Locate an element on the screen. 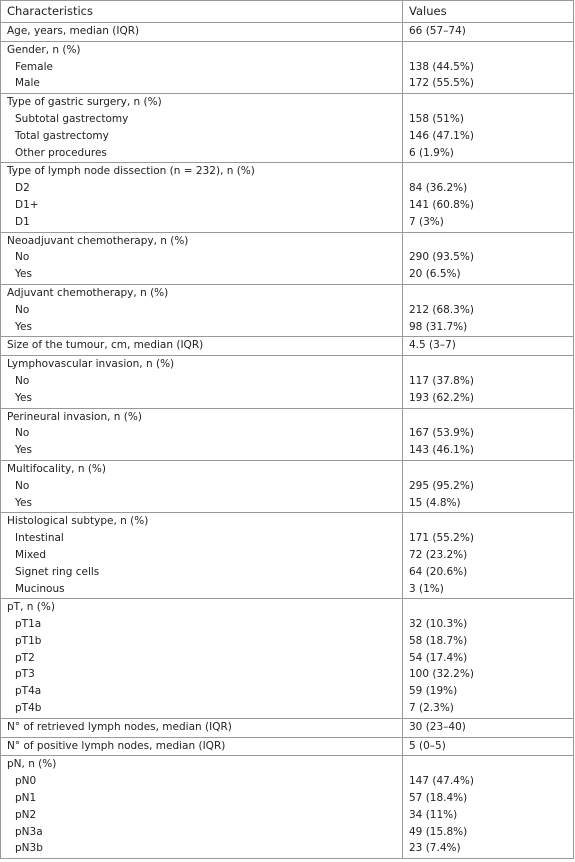 The width and height of the screenshot is (575, 862). header-cell: Characteristics is located at coordinates (50, 11).